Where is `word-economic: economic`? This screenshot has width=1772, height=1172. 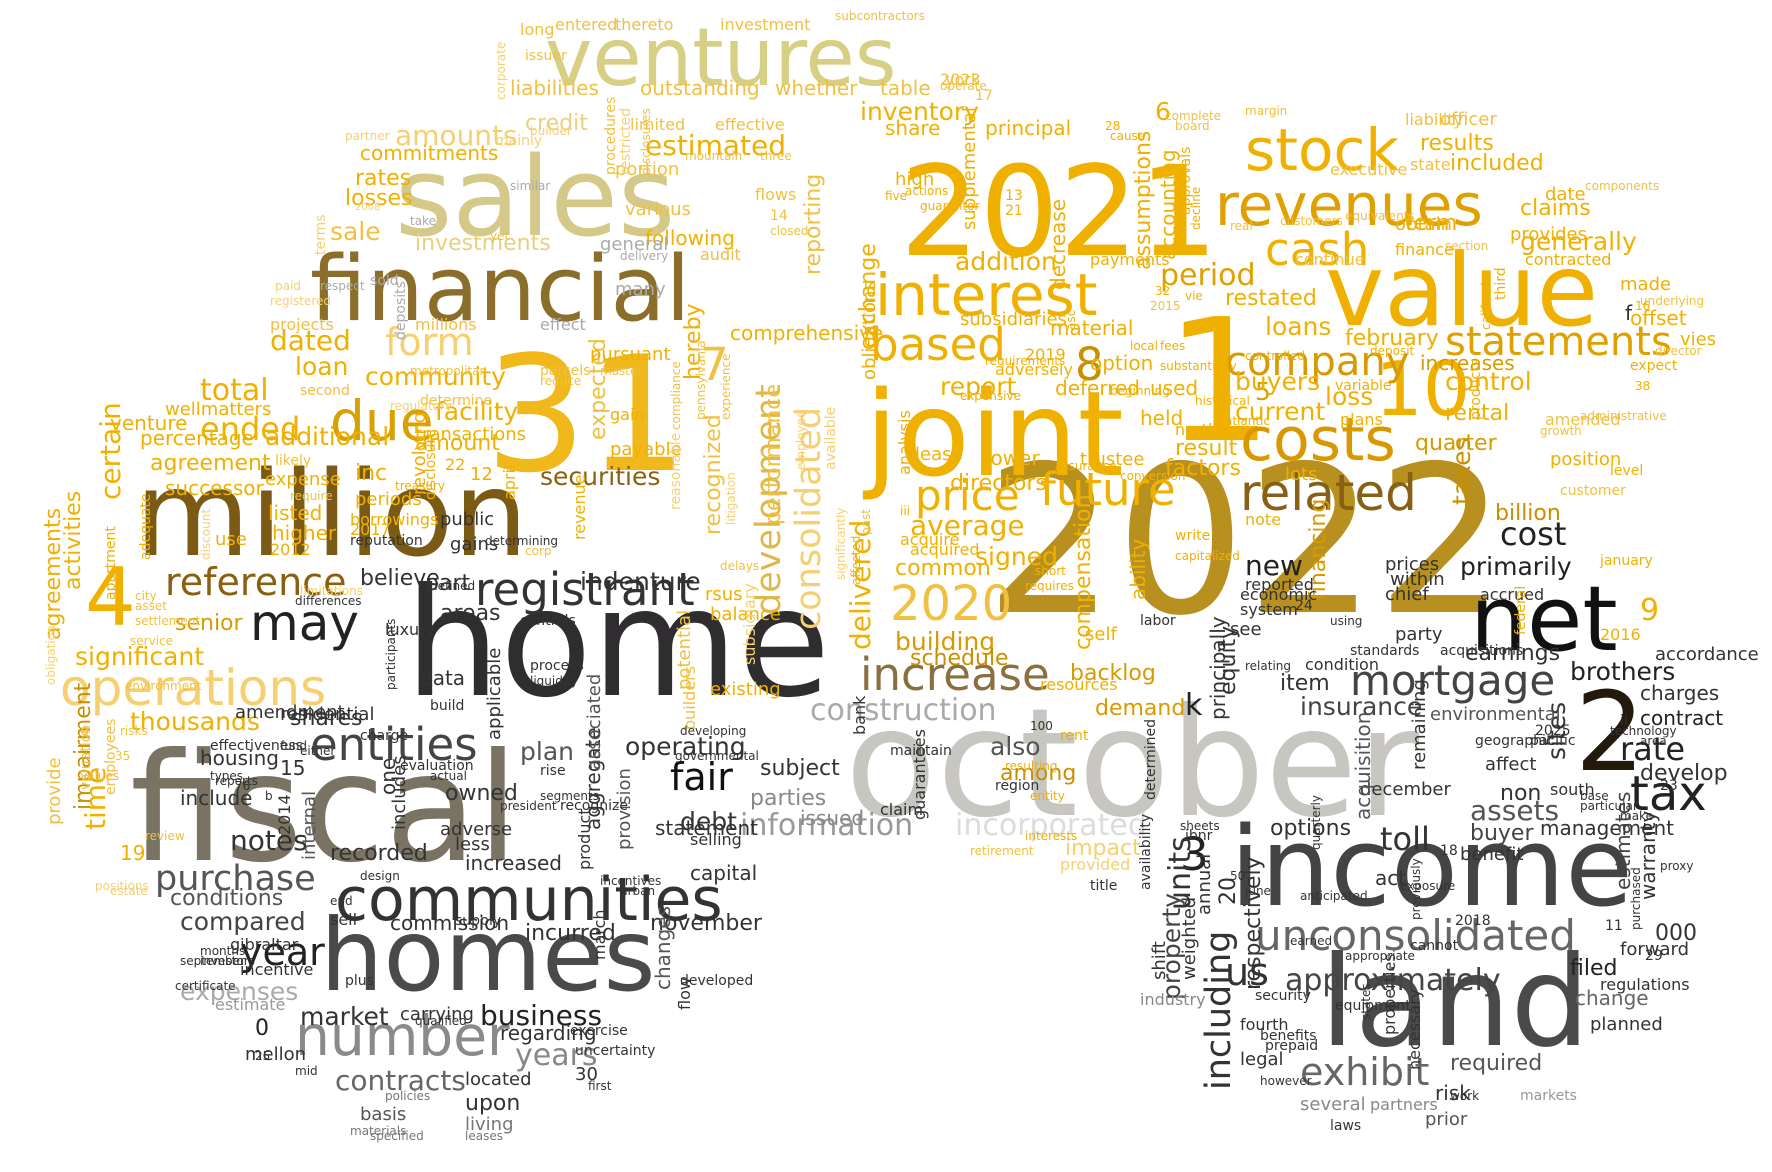 word-economic: economic is located at coordinates (1278, 594).